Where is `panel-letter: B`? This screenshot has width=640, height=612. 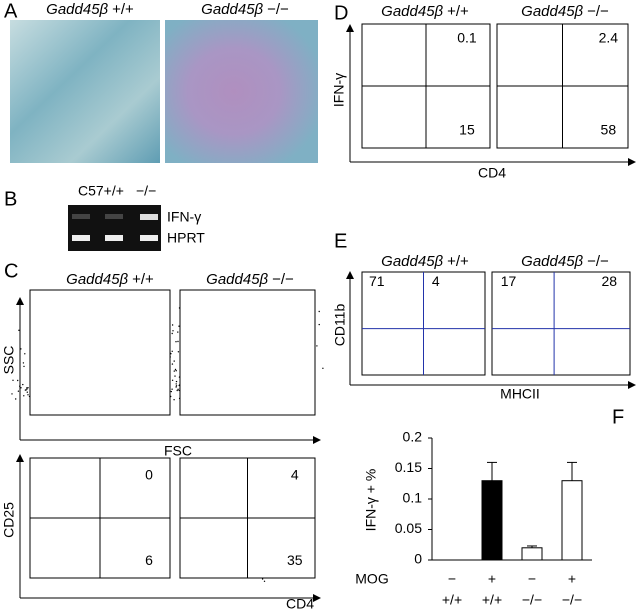
panel-letter: B is located at coordinates (10, 199).